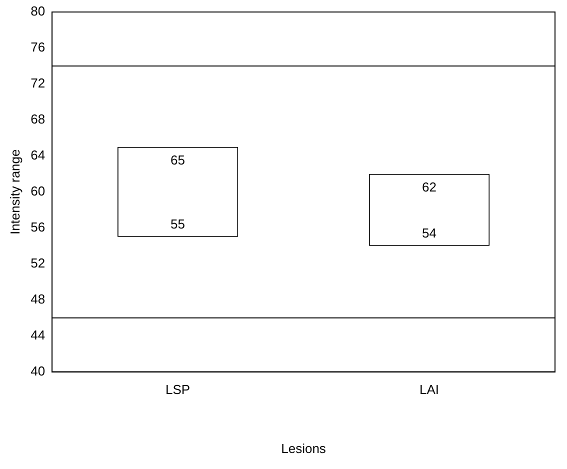  I want to click on annotation: 62, so click(429, 186).